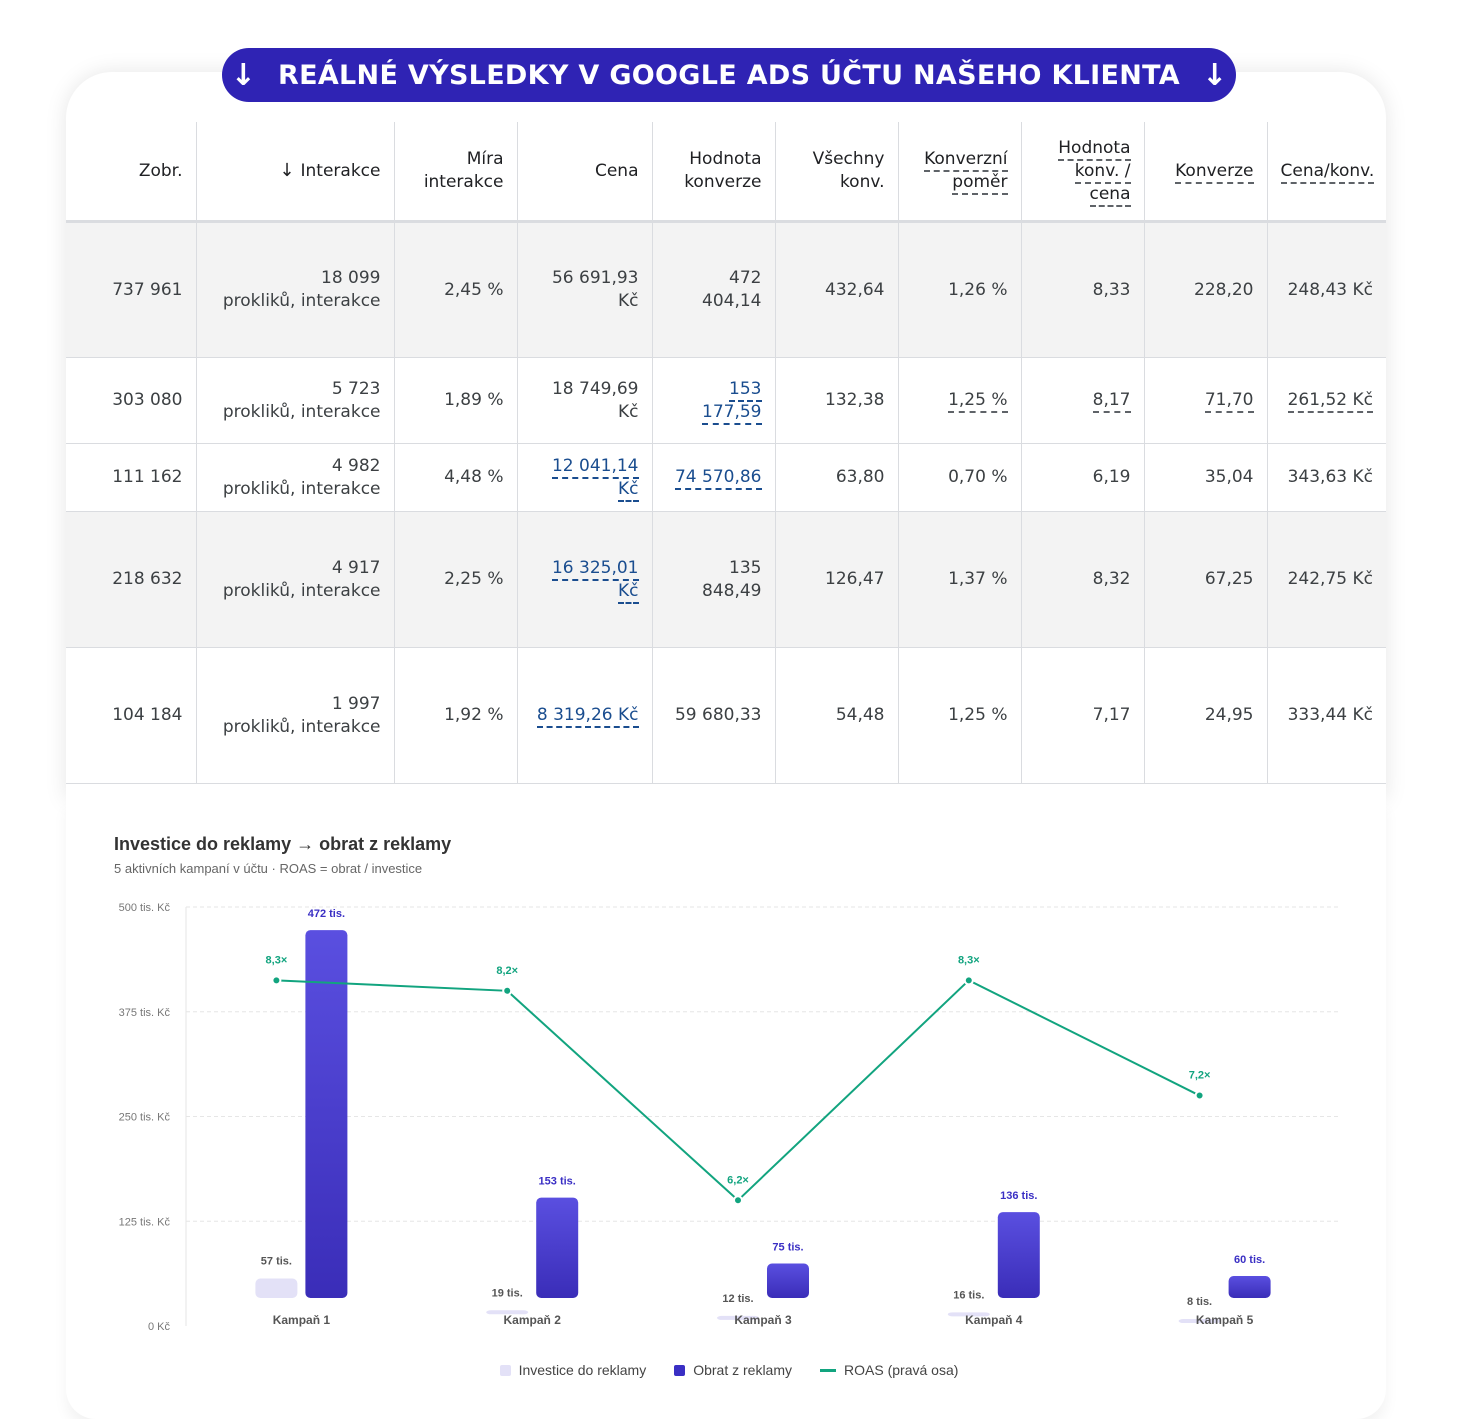 The height and width of the screenshot is (1419, 1458). What do you see at coordinates (131, 477) in the screenshot?
I see `cell-zobr: 111 162` at bounding box center [131, 477].